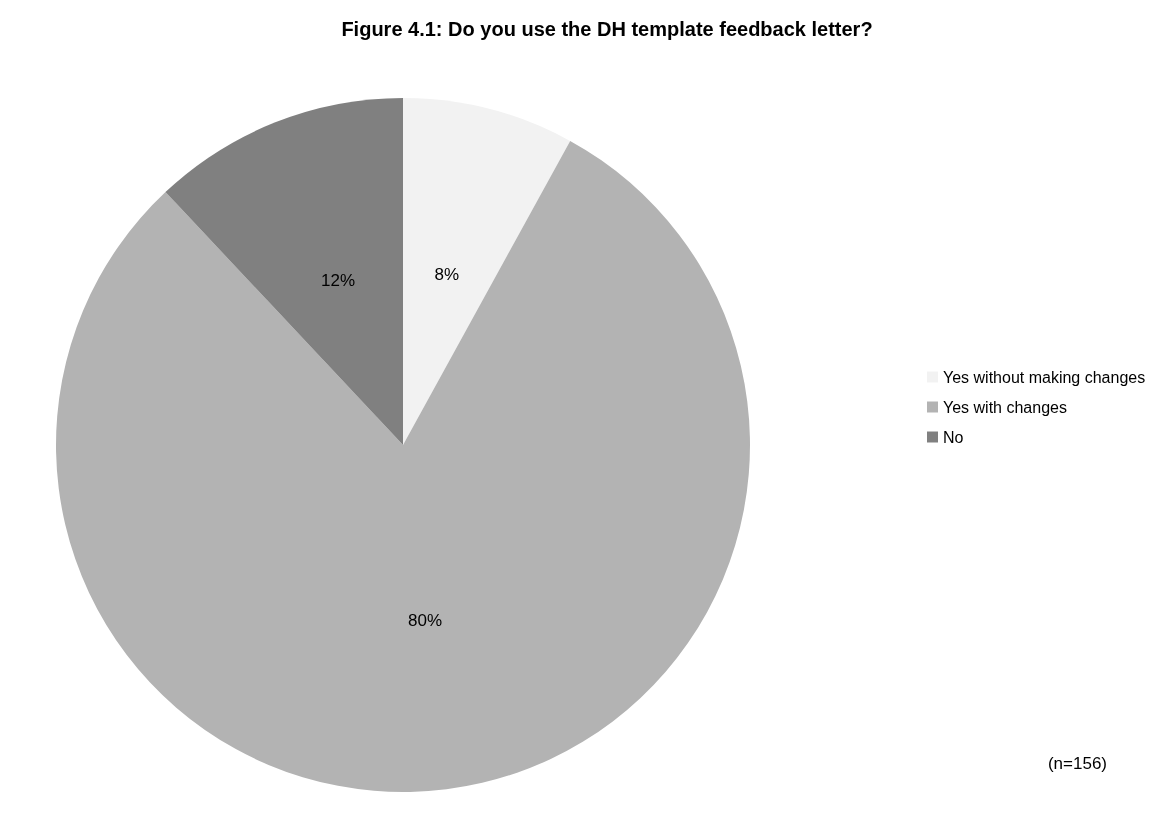  I want to click on text: (n=156), so click(1077, 763).